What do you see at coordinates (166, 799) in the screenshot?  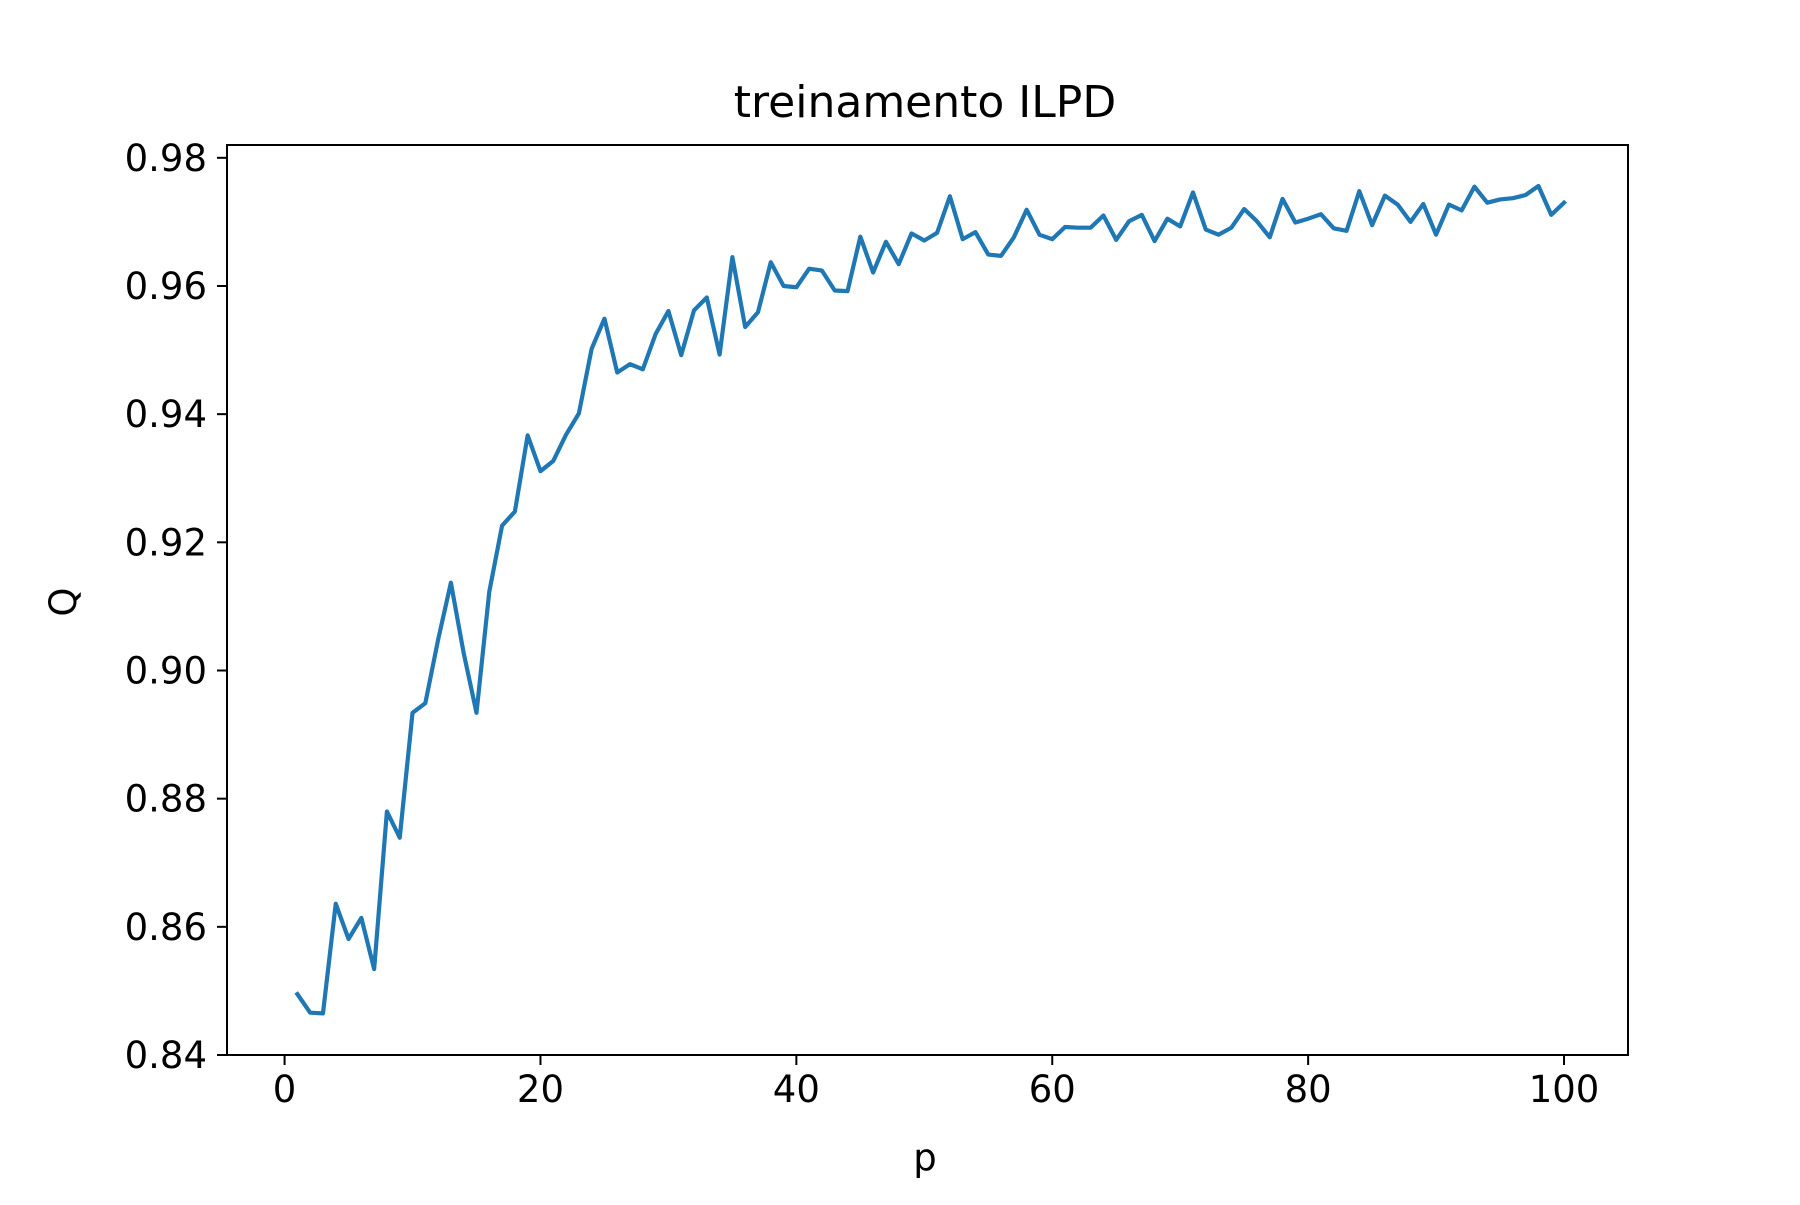 I see `y-tick-label: 0.88` at bounding box center [166, 799].